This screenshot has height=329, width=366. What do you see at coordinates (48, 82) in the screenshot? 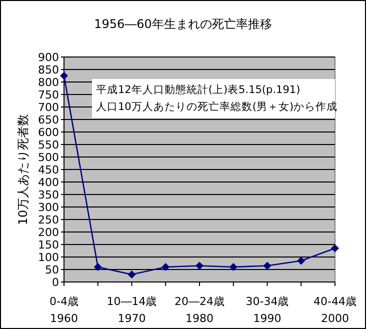
I see `y-tick-label: 800` at bounding box center [48, 82].